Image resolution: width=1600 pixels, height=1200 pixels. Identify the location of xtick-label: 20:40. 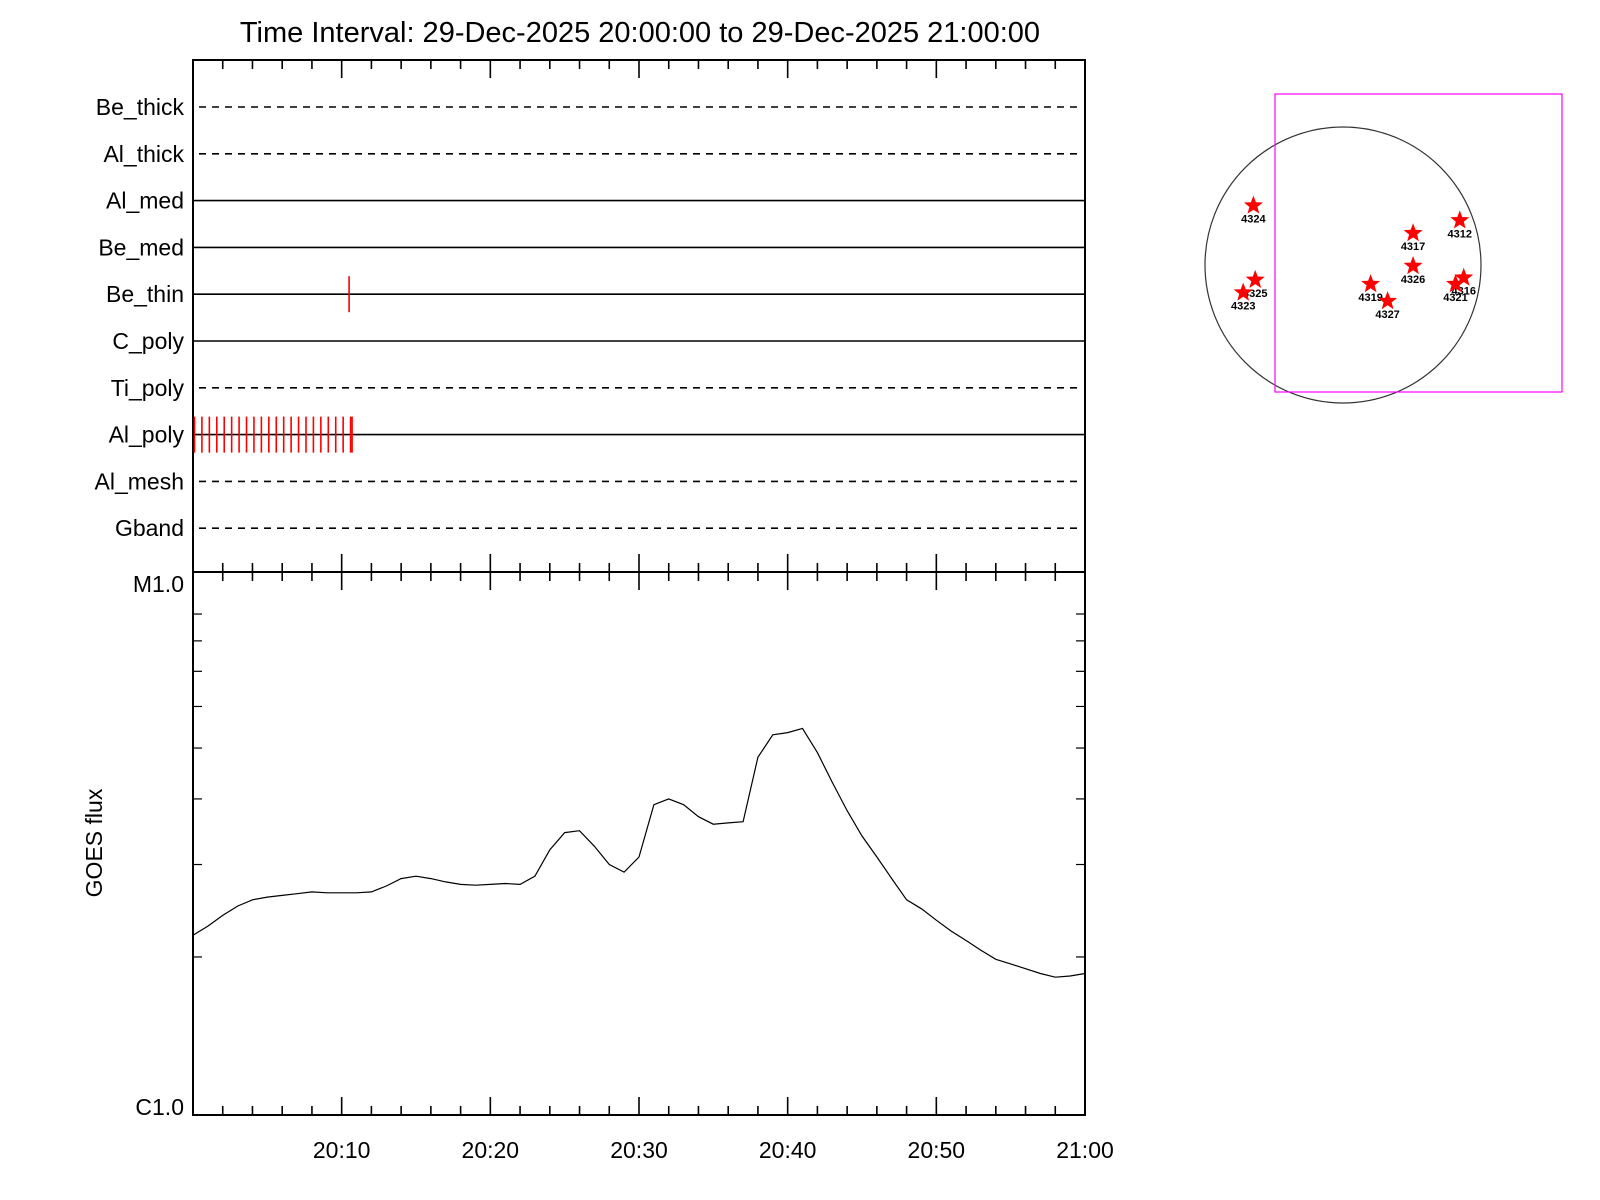
(788, 1150).